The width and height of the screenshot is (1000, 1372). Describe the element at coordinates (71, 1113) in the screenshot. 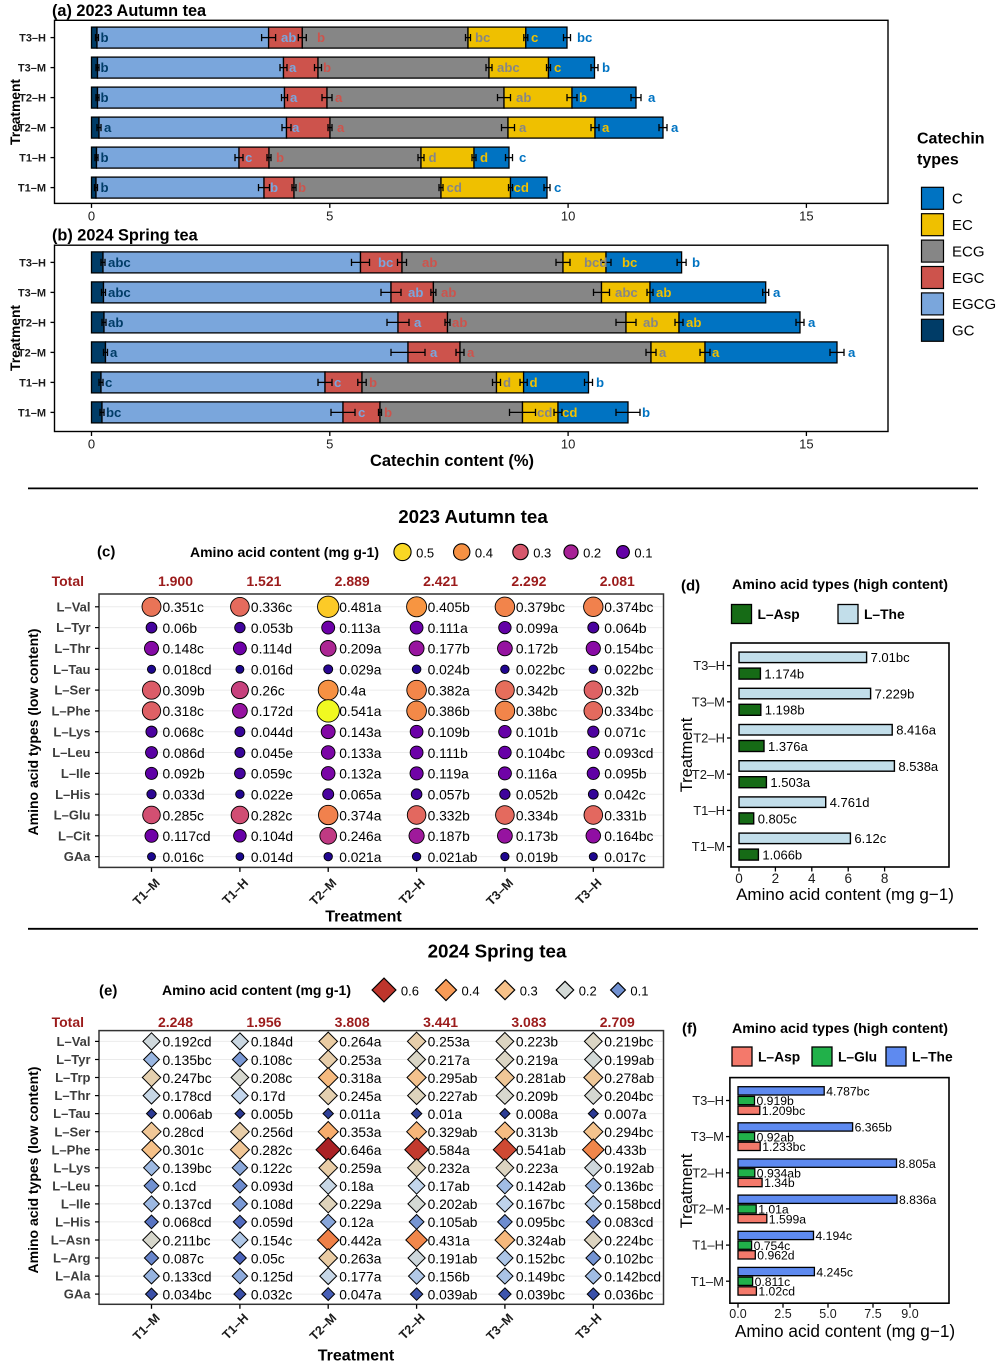

I see `svg-text: L–Tau` at that location.